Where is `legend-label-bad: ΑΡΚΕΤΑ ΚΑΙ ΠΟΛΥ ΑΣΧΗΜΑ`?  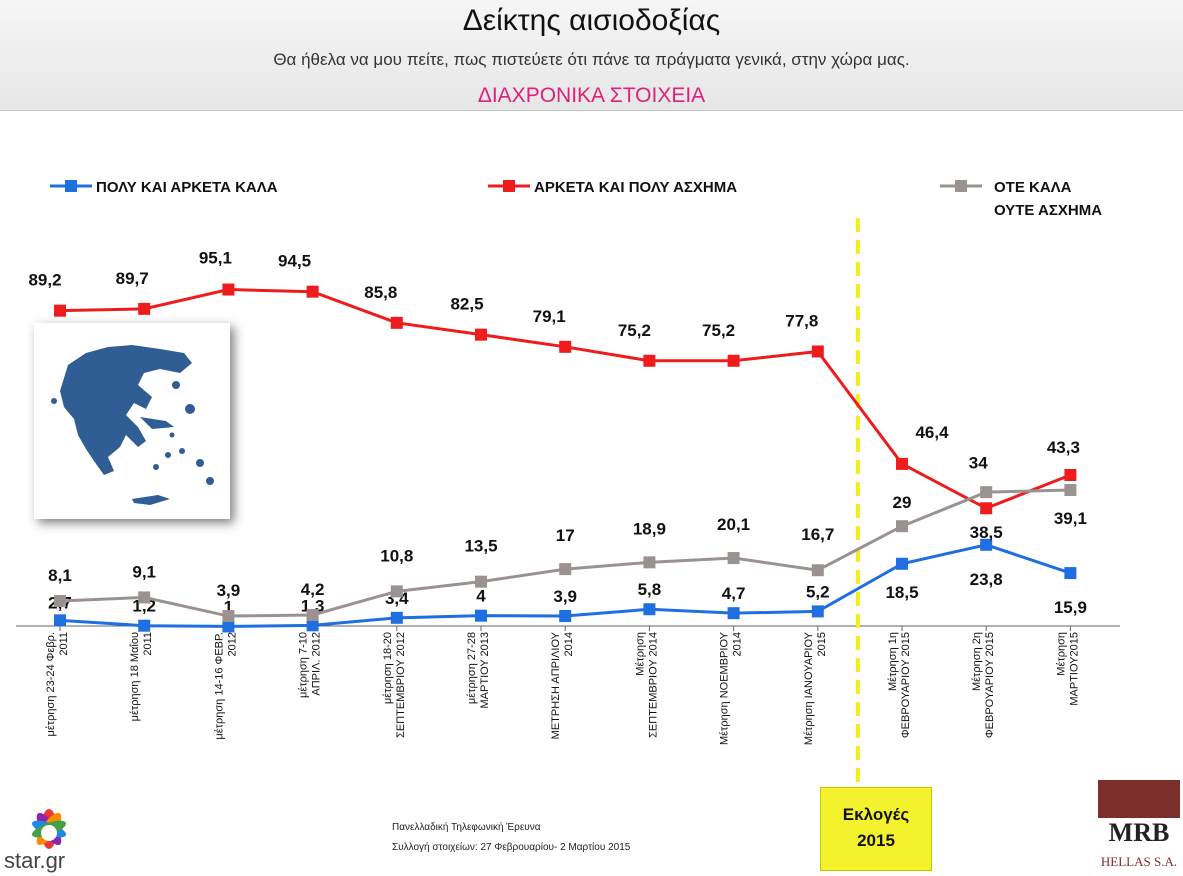
legend-label-bad: ΑΡΚΕΤΑ ΚΑΙ ΠΟΛΥ ΑΣΧΗΜΑ is located at coordinates (635, 187).